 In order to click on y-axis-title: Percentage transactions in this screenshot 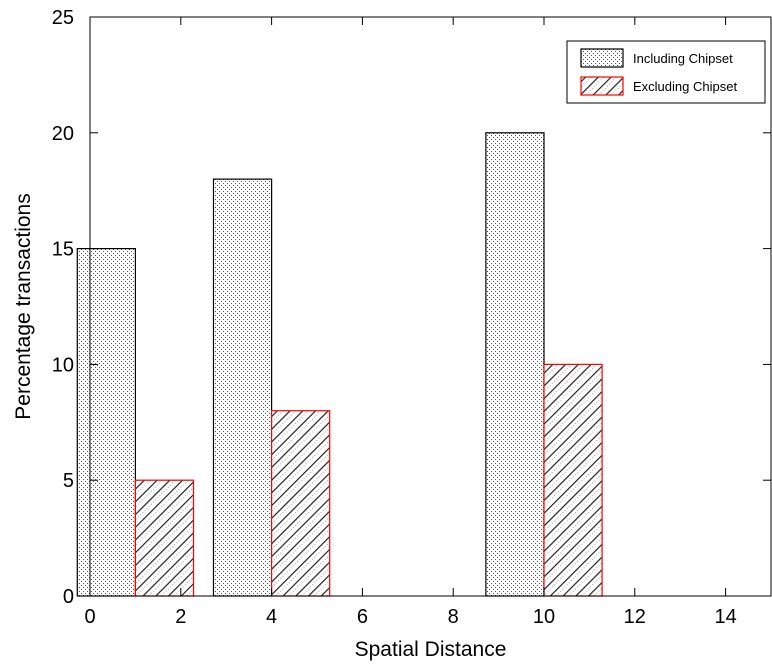, I will do `click(23, 306)`.